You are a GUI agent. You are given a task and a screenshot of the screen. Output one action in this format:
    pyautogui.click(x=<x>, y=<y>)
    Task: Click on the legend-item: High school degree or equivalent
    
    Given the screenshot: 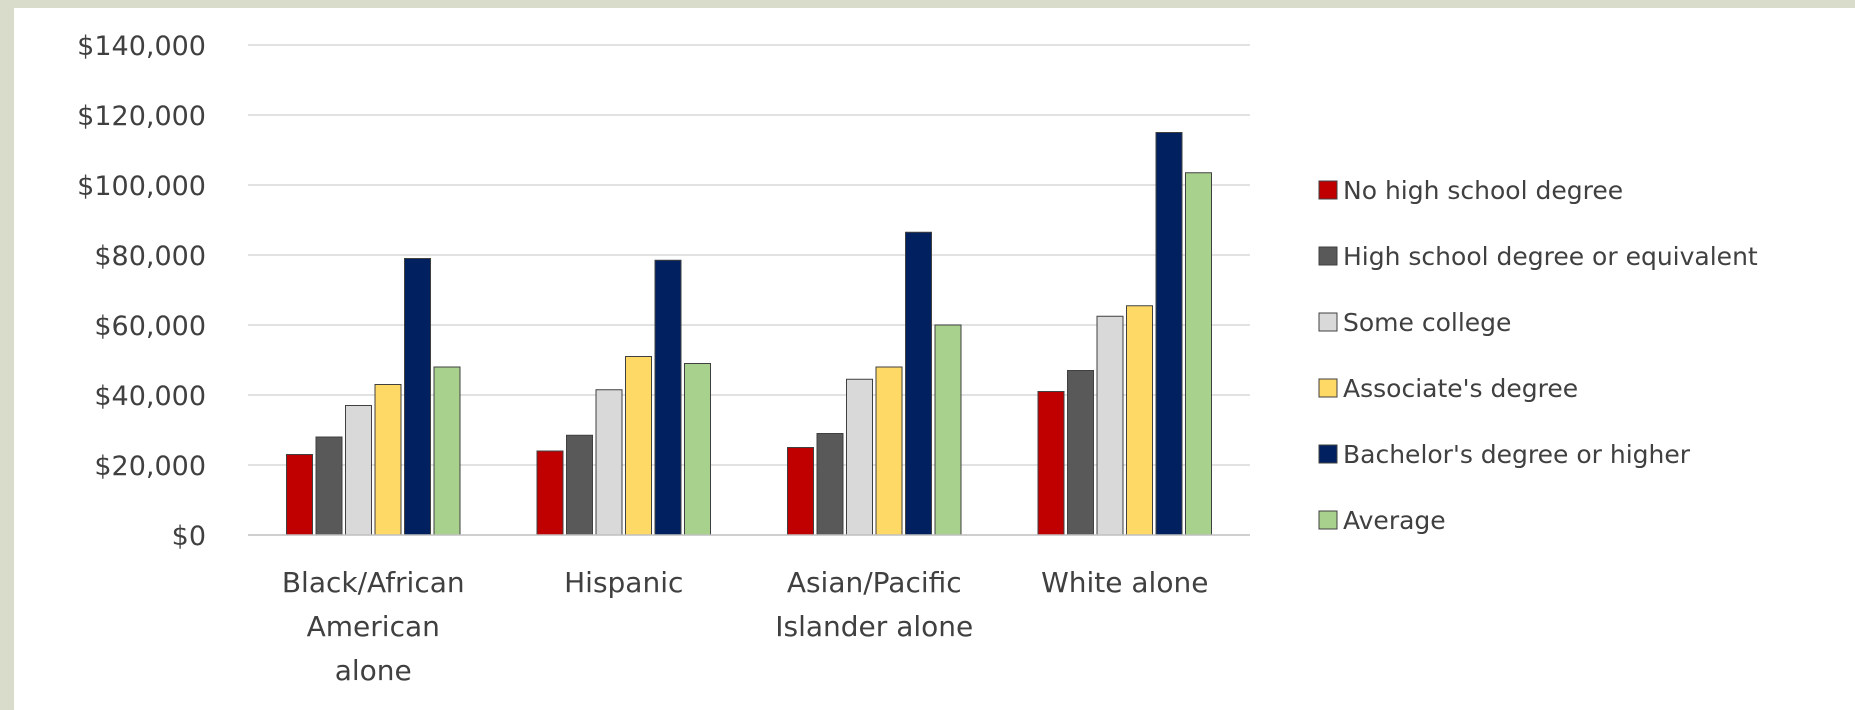 What is the action you would take?
    pyautogui.click(x=1538, y=256)
    